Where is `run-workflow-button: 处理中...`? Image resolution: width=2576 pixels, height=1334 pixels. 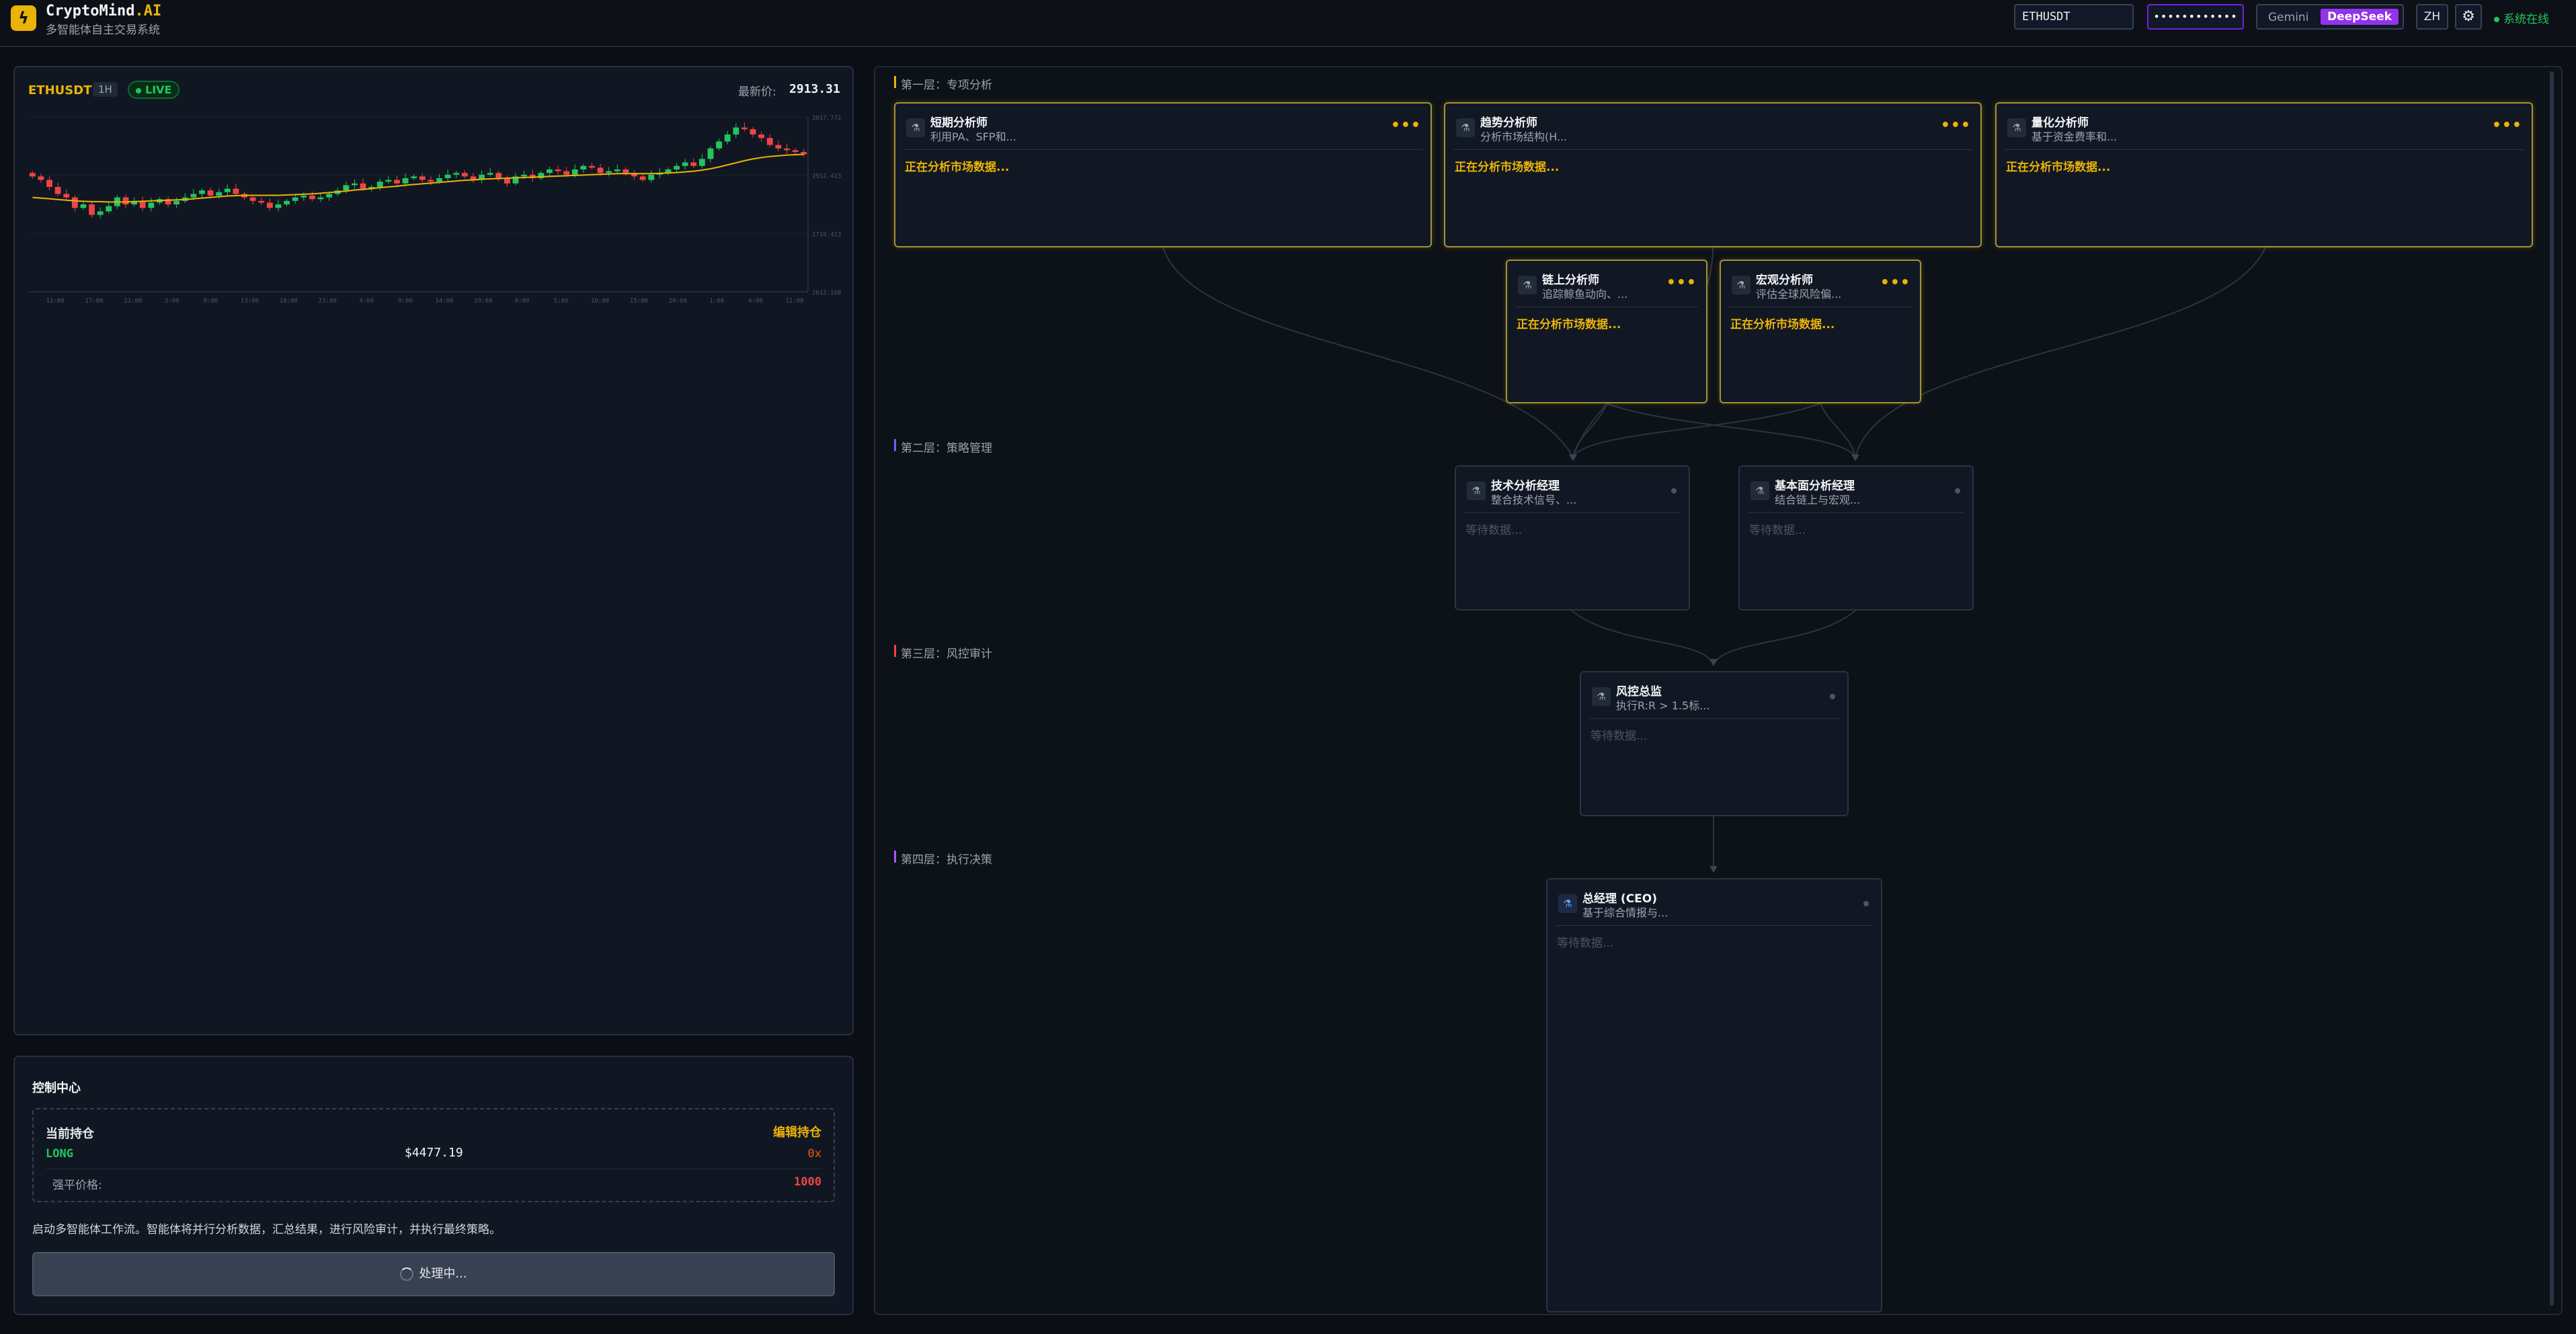 run-workflow-button: 处理中... is located at coordinates (433, 1274).